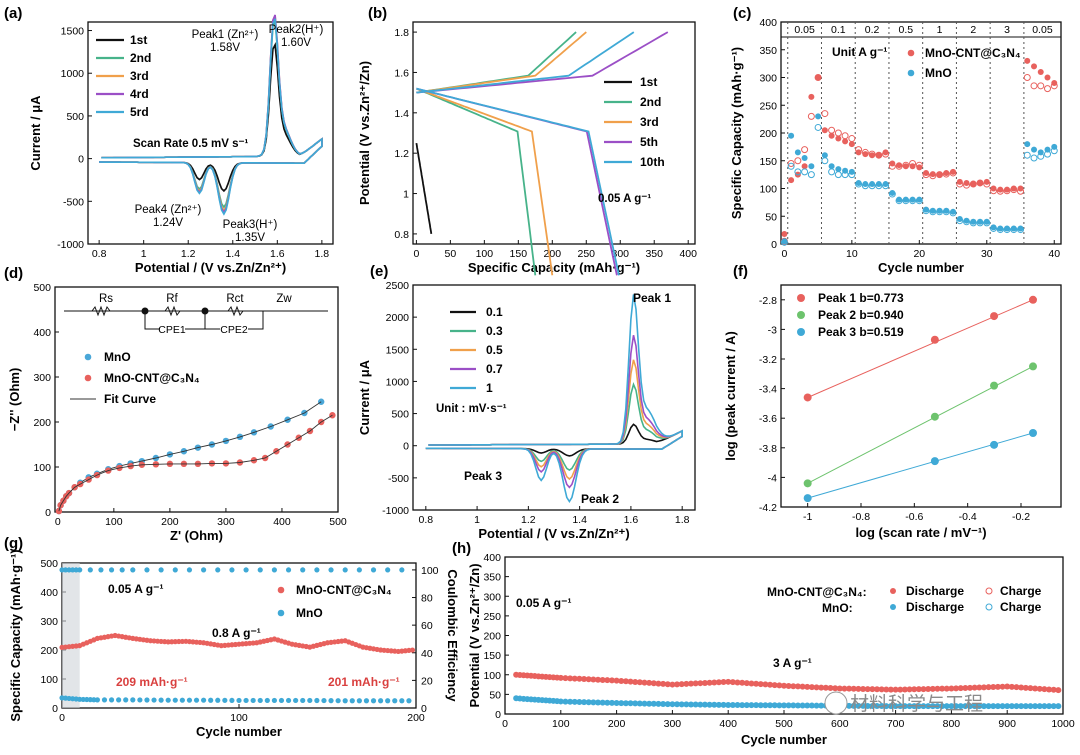 The width and height of the screenshot is (1080, 755). Describe the element at coordinates (135, 589) in the screenshot. I see `rate1-label: 0.05 A g⁻¹` at that location.